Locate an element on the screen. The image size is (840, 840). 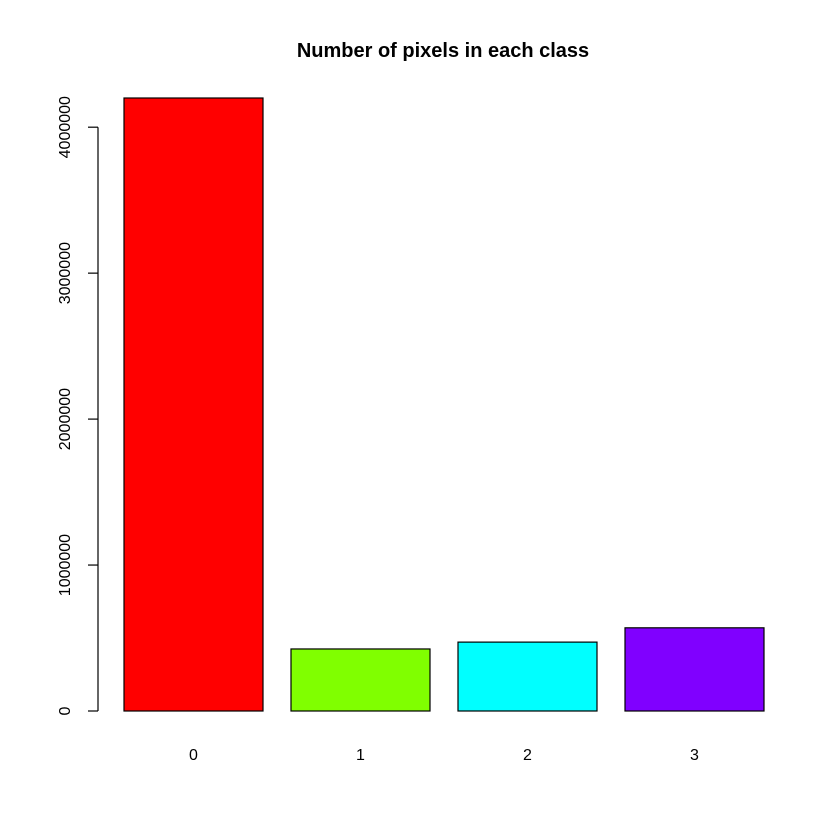
x-tick-label: 0 is located at coordinates (193, 755).